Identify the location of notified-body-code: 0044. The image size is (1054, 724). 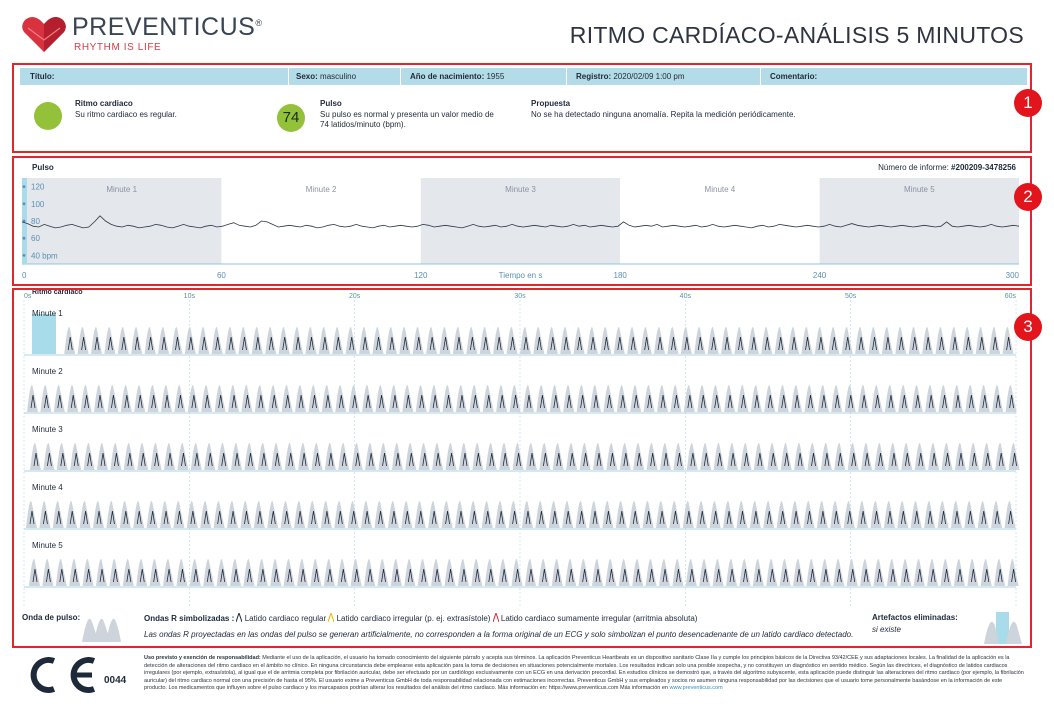
(115, 680).